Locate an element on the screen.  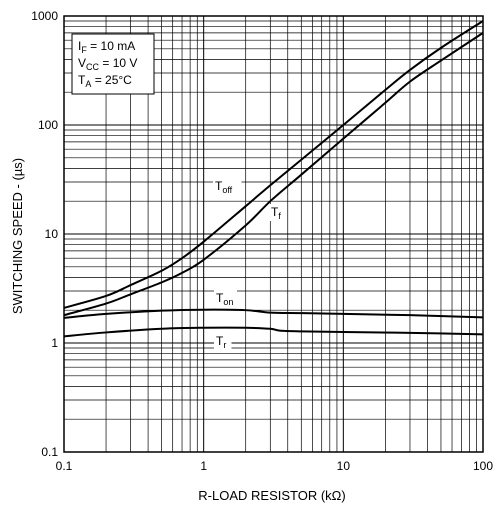
series-label-ton: Ton is located at coordinates (224, 299).